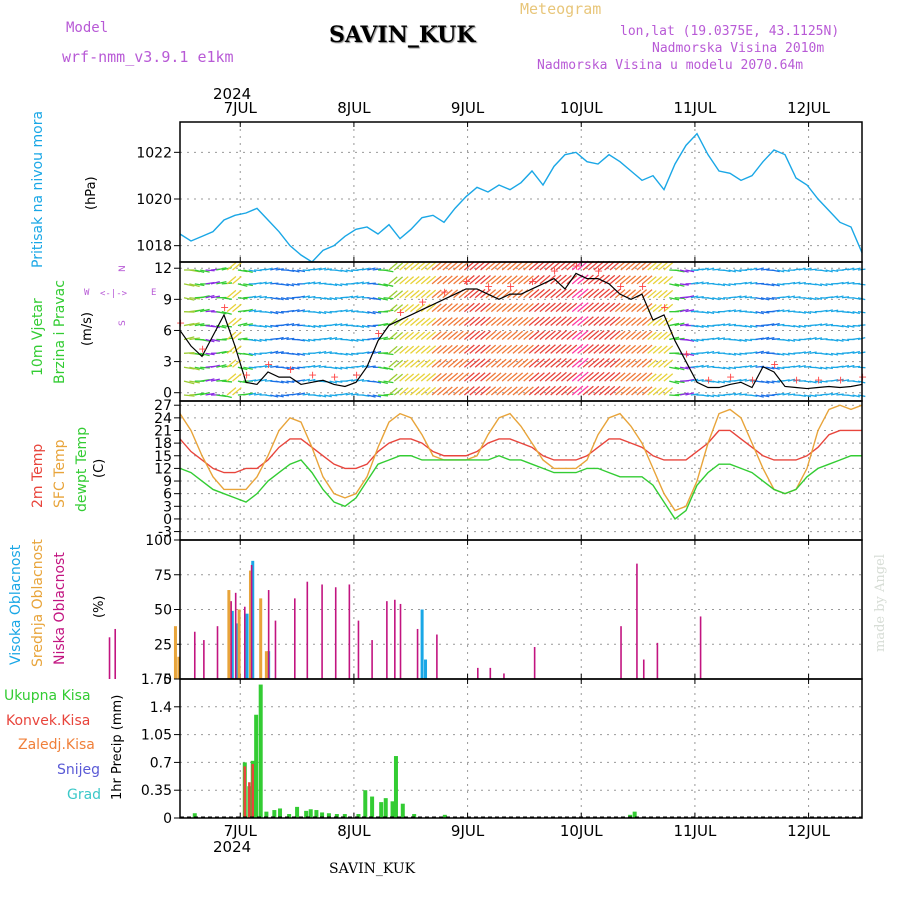 This screenshot has height=900, width=900. Describe the element at coordinates (354, 108) in the screenshot. I see `day-label-top: 8JUL` at that location.